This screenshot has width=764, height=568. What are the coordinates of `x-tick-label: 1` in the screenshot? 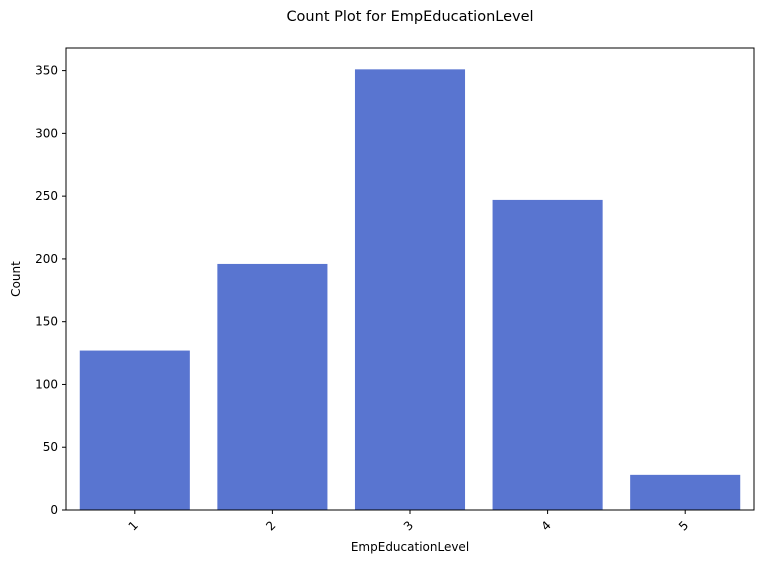 It's located at (133, 525).